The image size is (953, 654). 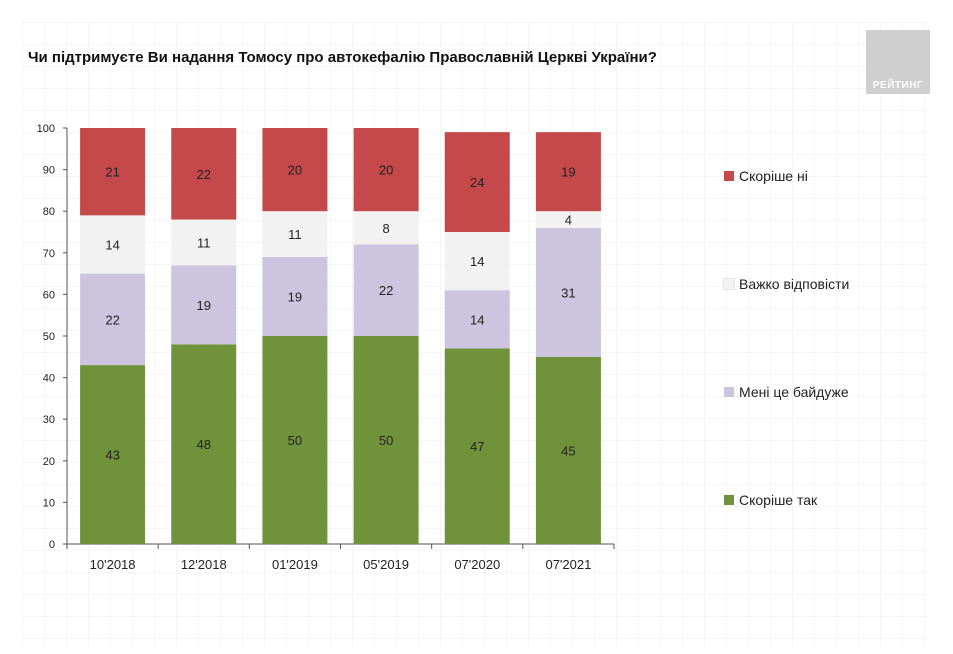 I want to click on y-tick-label: 40, so click(x=49, y=379).